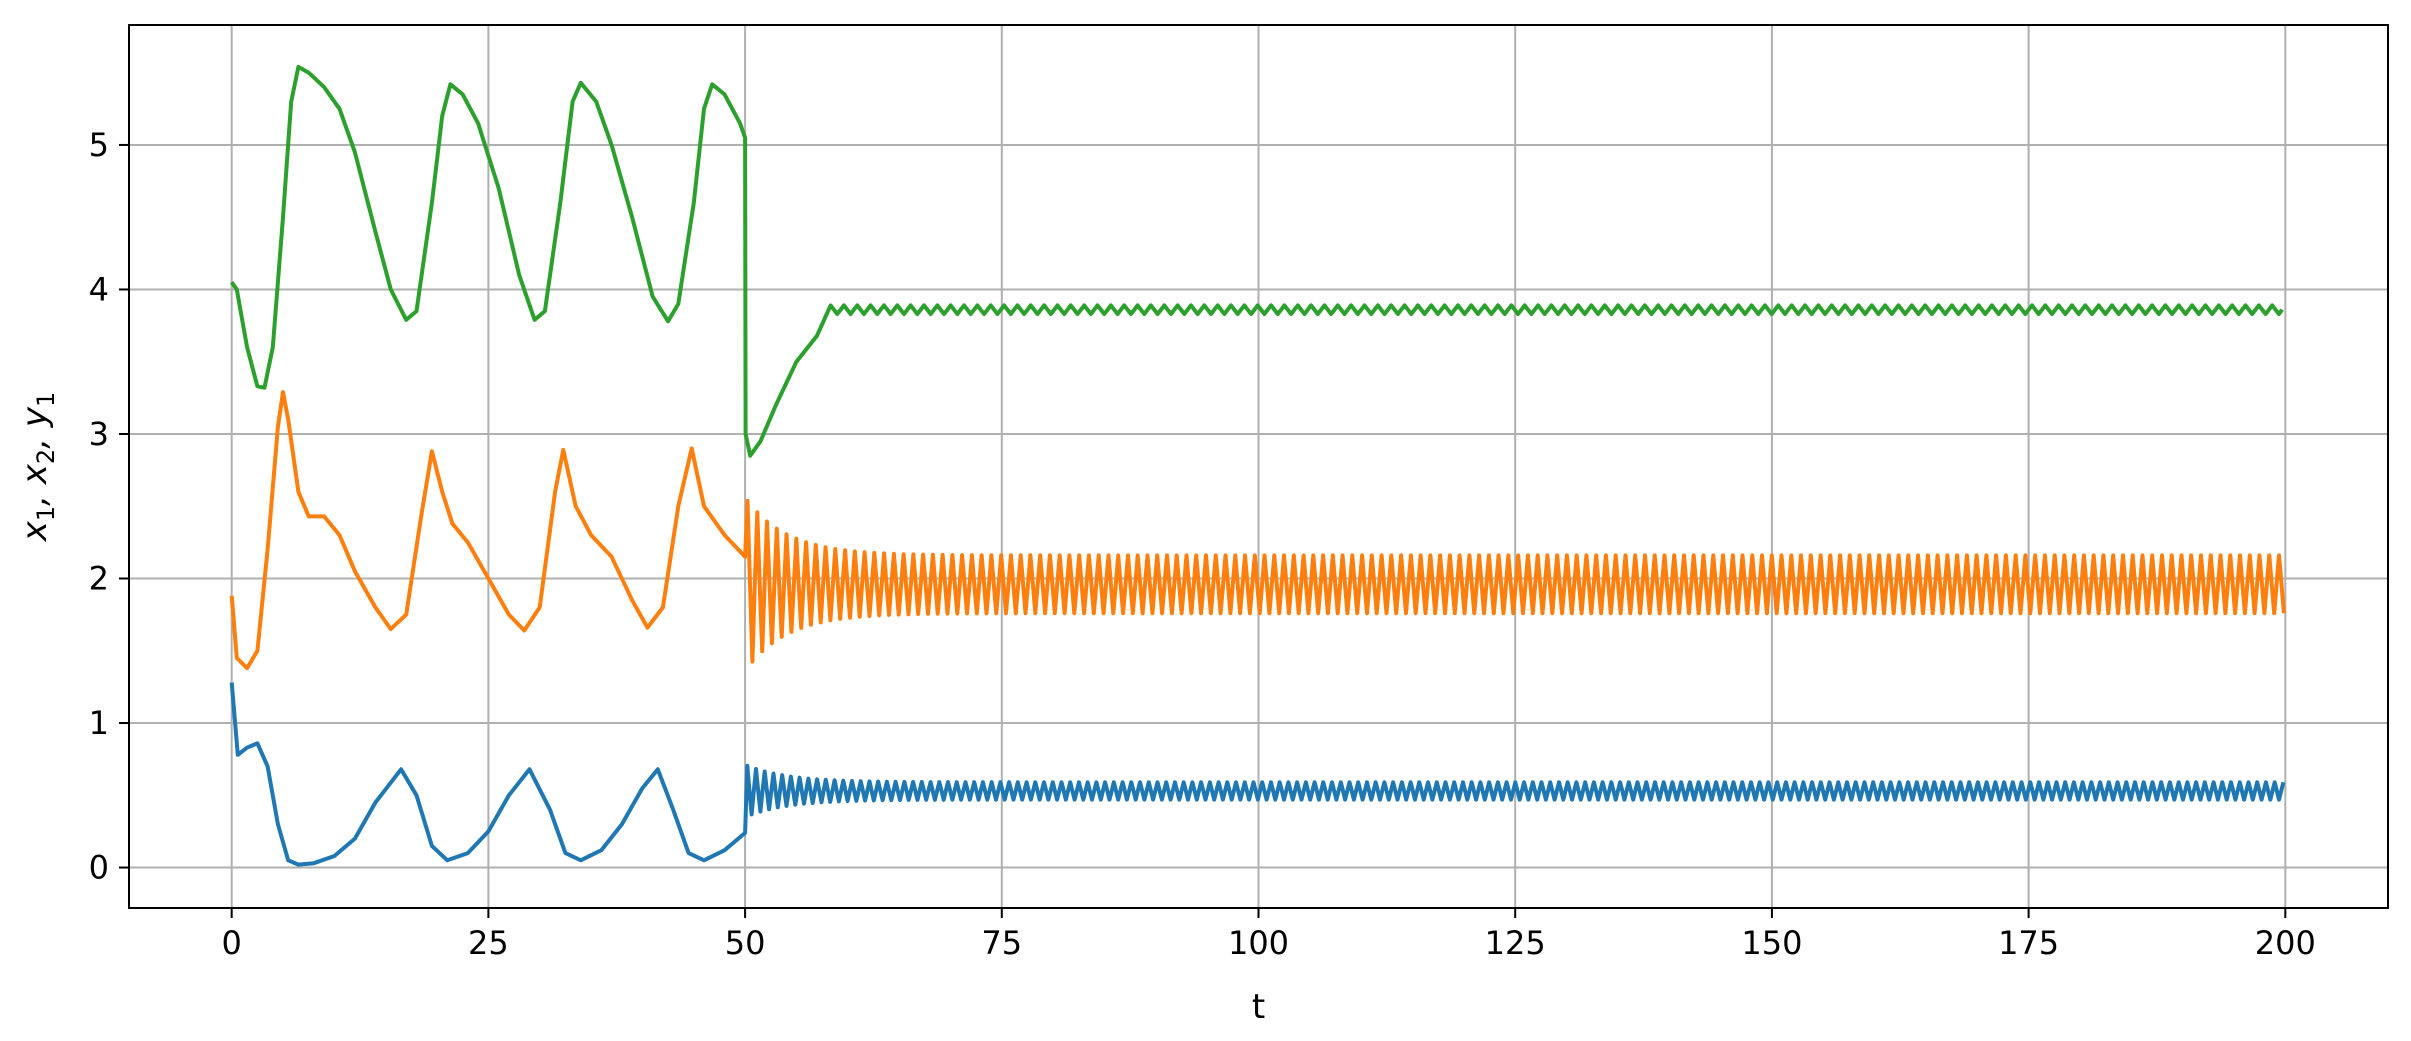 Image resolution: width=2411 pixels, height=1041 pixels. What do you see at coordinates (99, 434) in the screenshot?
I see `y-tick-label: 3` at bounding box center [99, 434].